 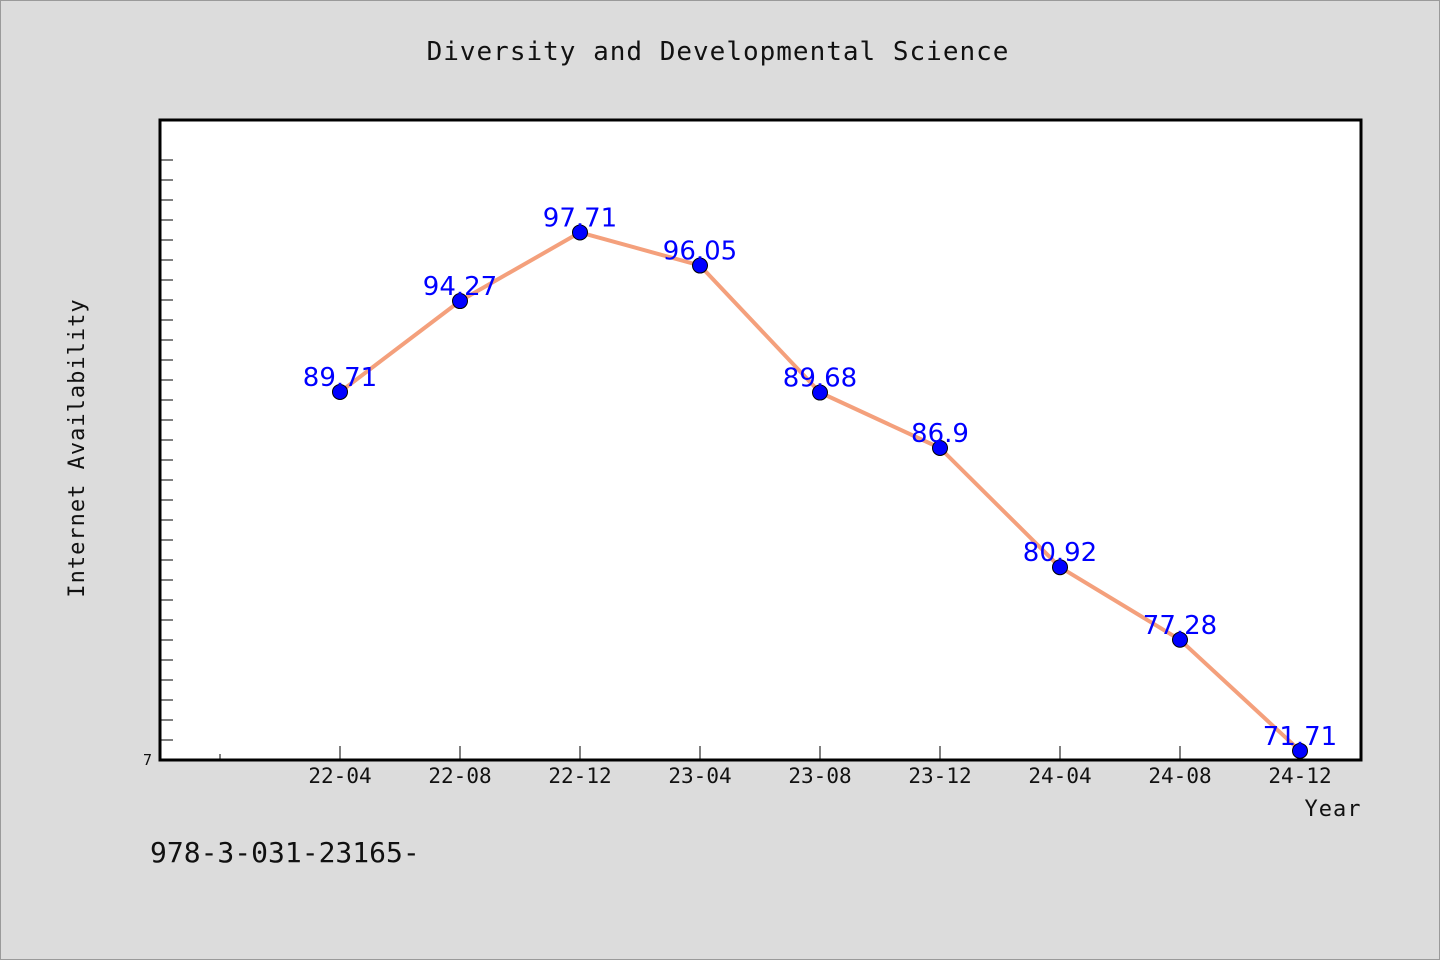 I want to click on data-point-label: 94.27, so click(x=460, y=287).